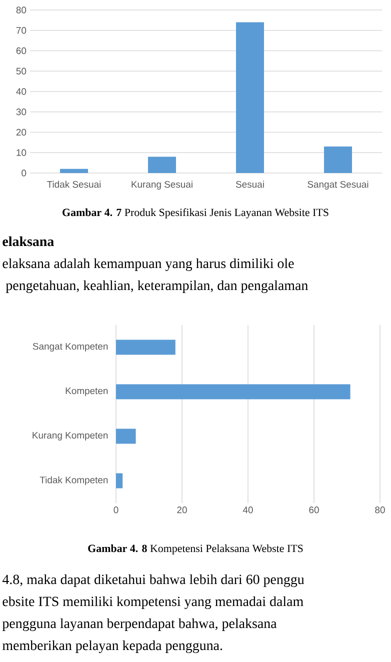  I want to click on y-tick-label: Kompeten, so click(87, 392).